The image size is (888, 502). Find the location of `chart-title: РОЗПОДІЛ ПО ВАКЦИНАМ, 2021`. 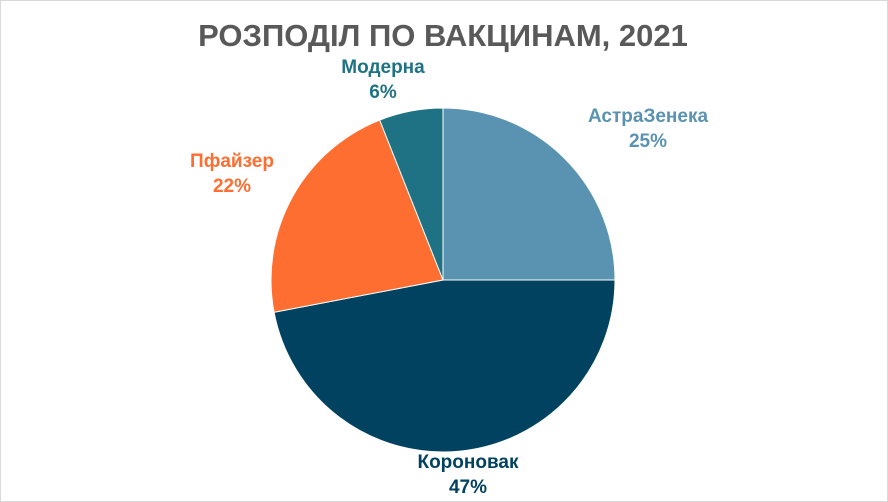

chart-title: РОЗПОДІЛ ПО ВАКЦИНАМ, 2021 is located at coordinates (443, 35).